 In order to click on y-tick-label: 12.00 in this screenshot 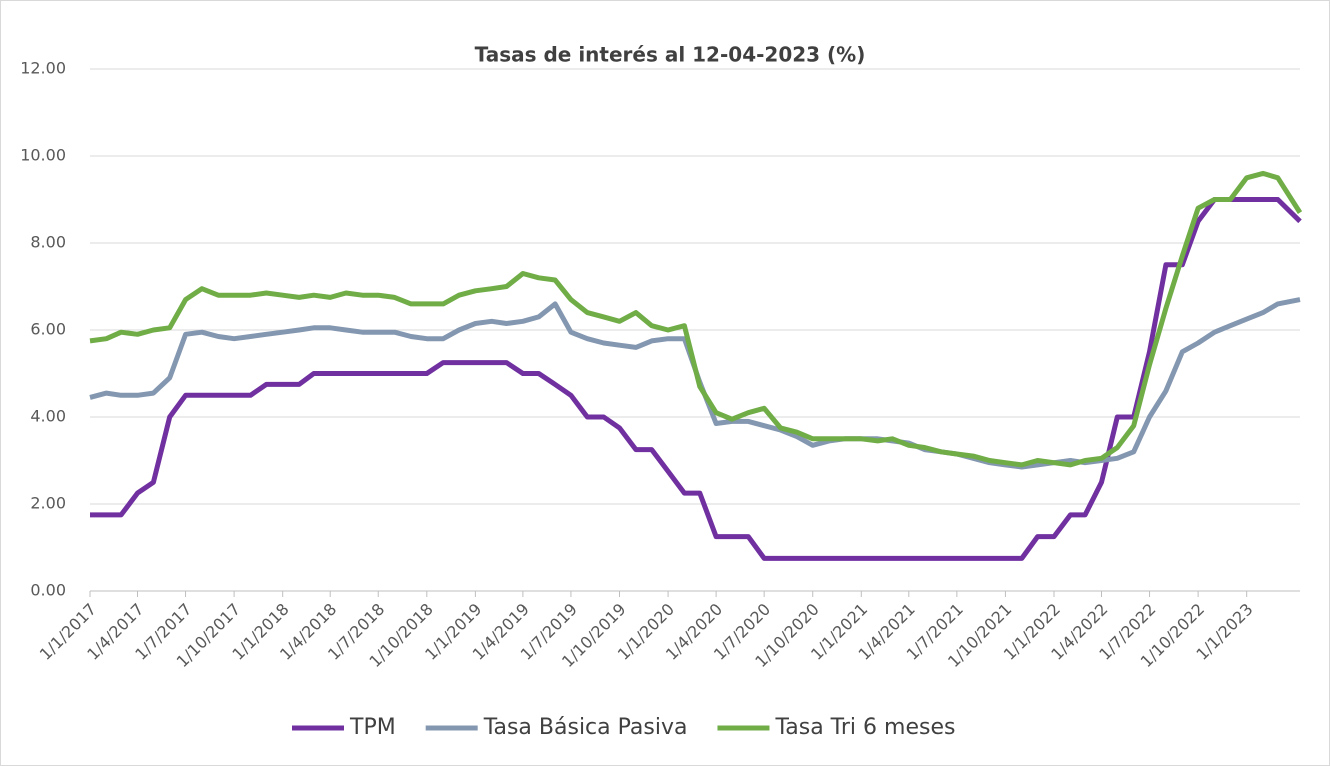, I will do `click(43, 68)`.